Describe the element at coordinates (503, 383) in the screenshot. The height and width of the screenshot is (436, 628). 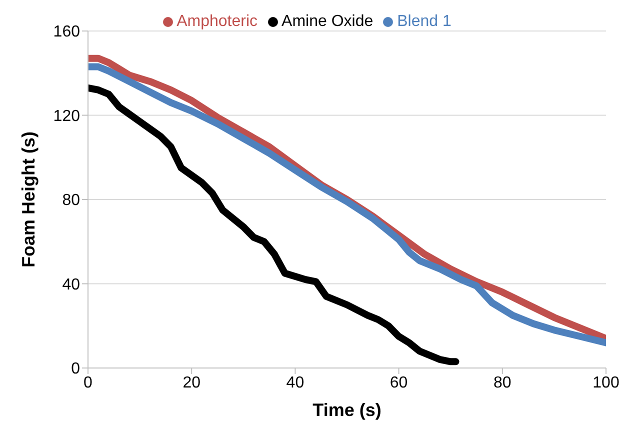
I see `x-tick-label: 80` at that location.